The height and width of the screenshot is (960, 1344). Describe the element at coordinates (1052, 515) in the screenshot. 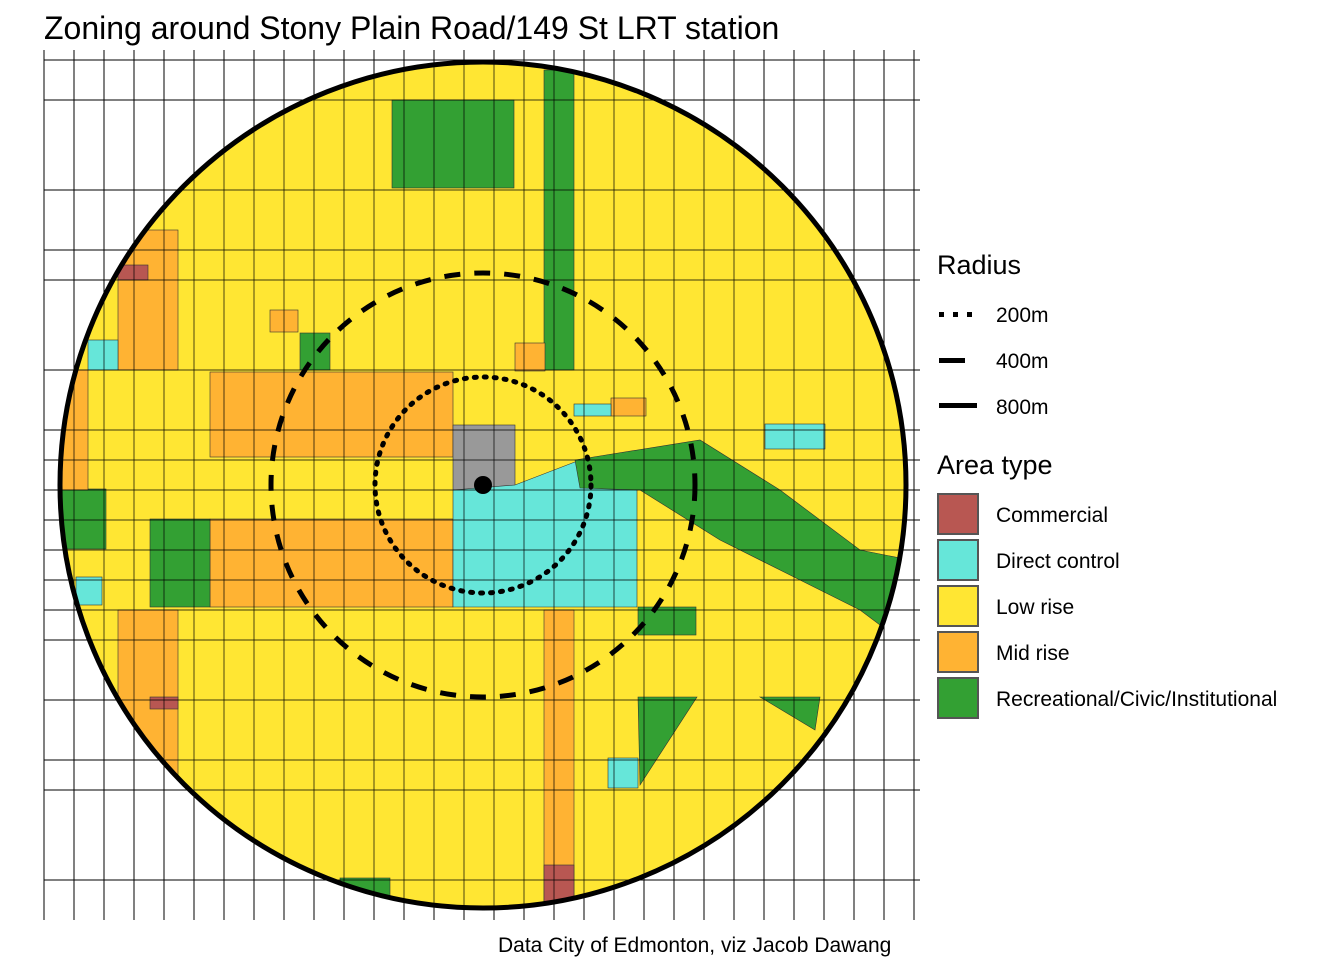

I see `legend-commercial: Commercial` at that location.